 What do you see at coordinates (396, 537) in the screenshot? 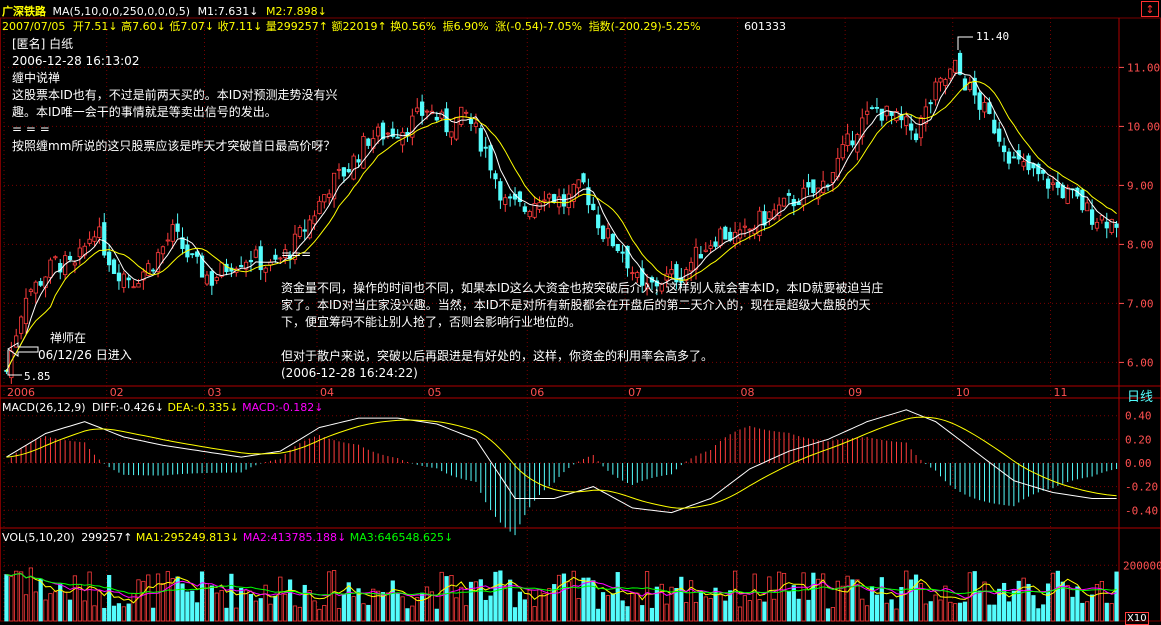
I see `vol-ma3: MA3:646548.625` at bounding box center [396, 537].